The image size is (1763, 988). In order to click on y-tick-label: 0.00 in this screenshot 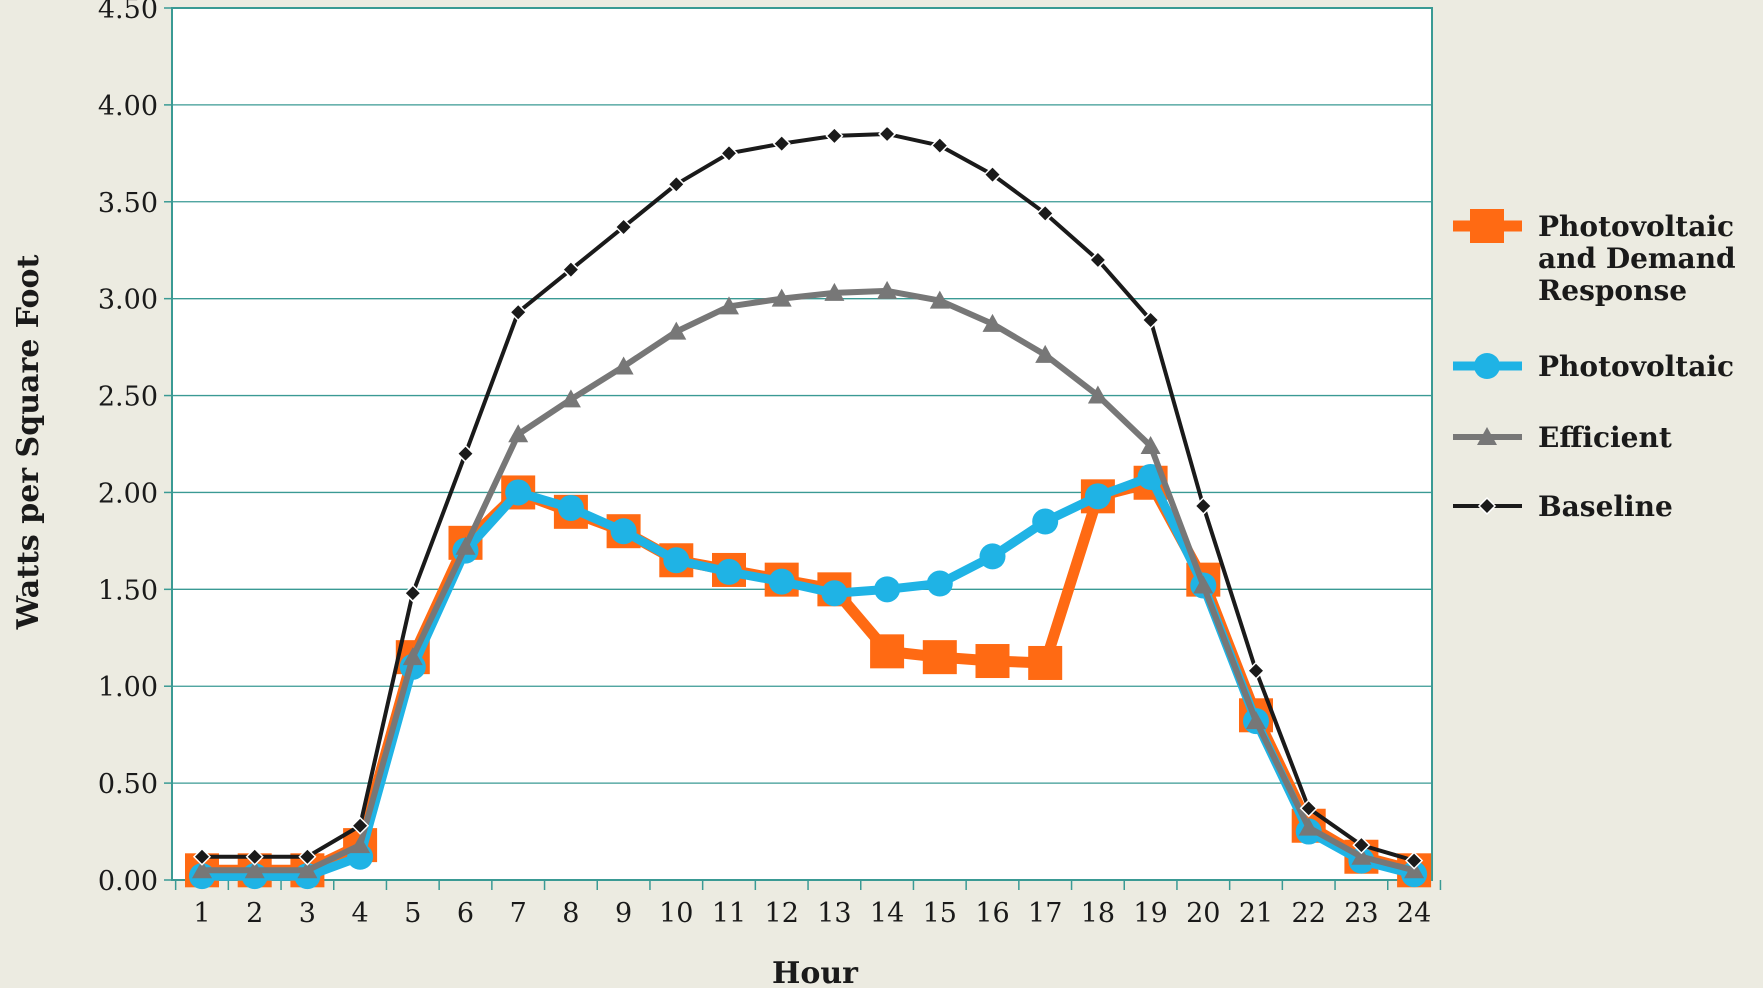, I will do `click(128, 881)`.